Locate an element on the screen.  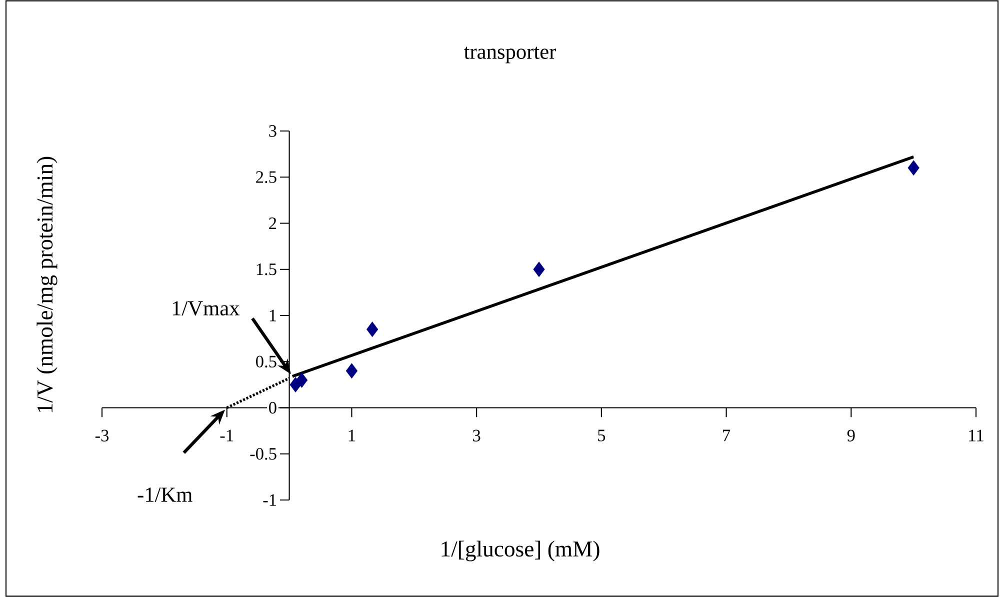
x-tick-label: 1 is located at coordinates (352, 436).